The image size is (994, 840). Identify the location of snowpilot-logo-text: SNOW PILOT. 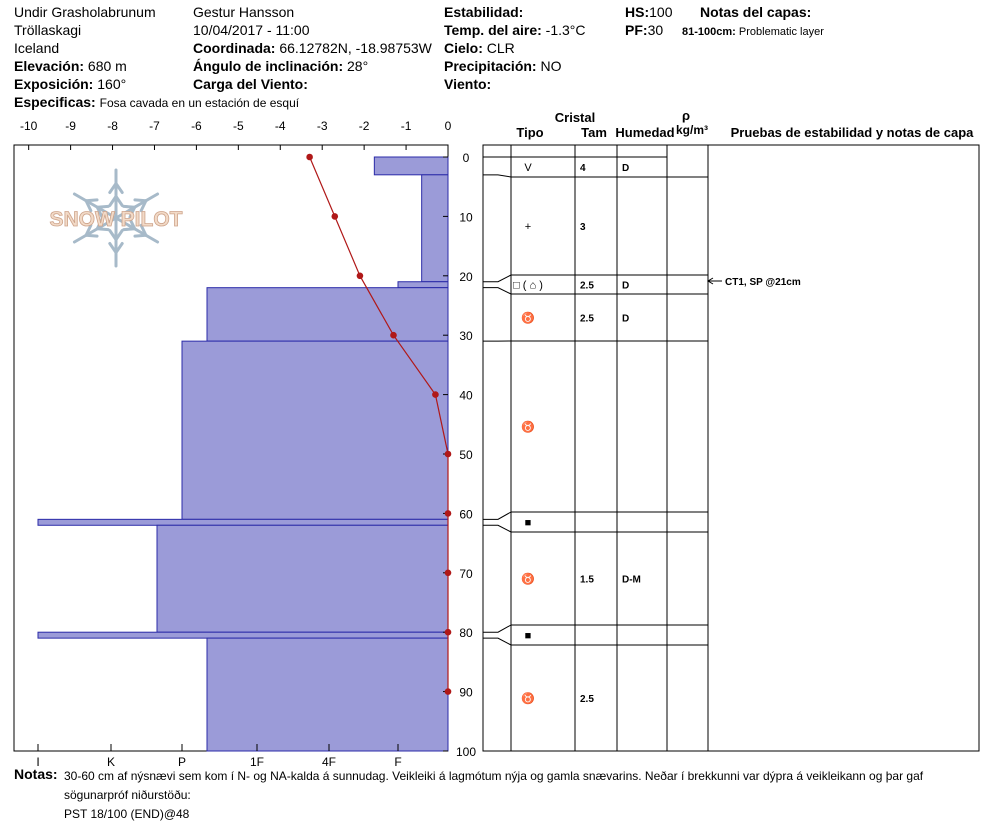
(116, 219).